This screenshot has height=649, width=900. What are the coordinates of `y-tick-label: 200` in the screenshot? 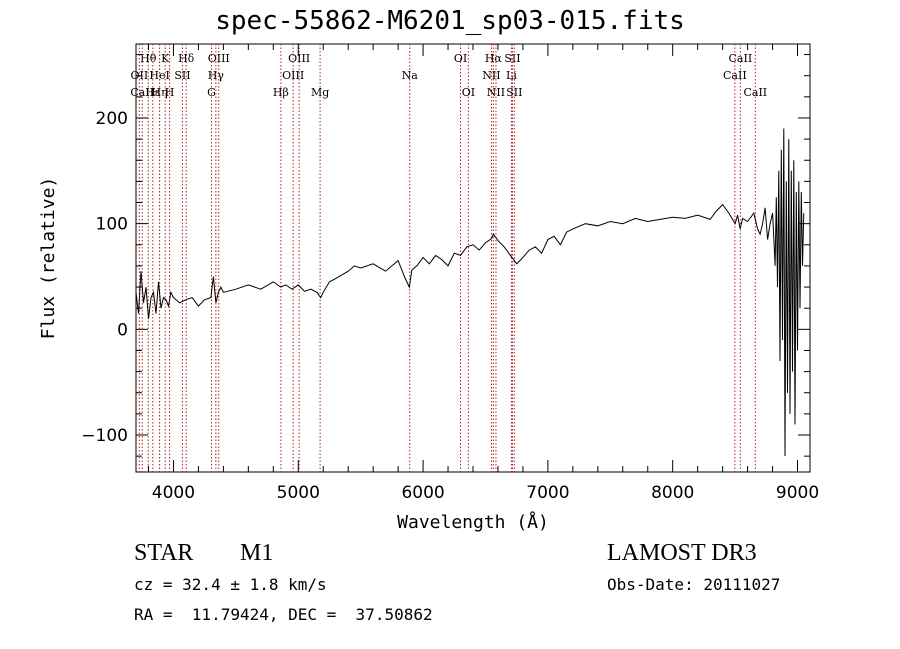 It's located at (112, 119).